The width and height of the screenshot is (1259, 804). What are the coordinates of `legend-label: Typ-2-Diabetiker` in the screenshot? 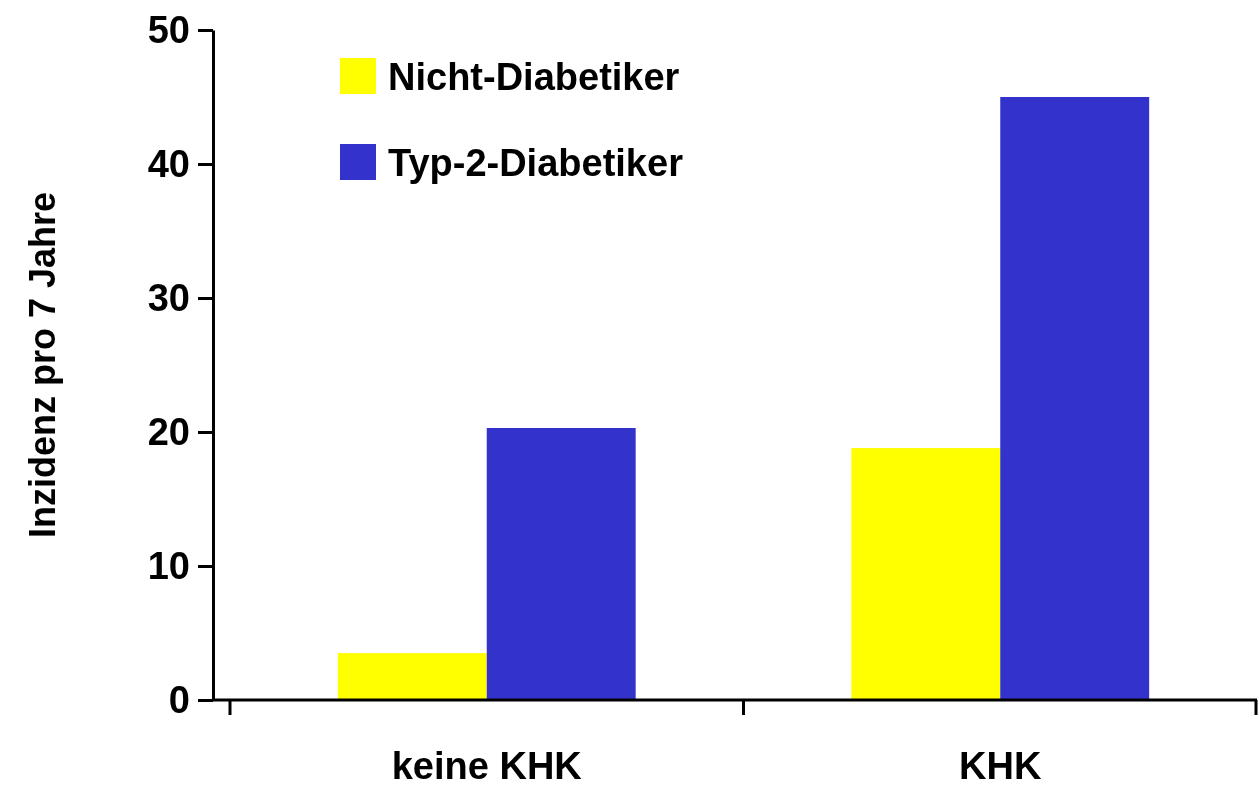 It's located at (536, 163).